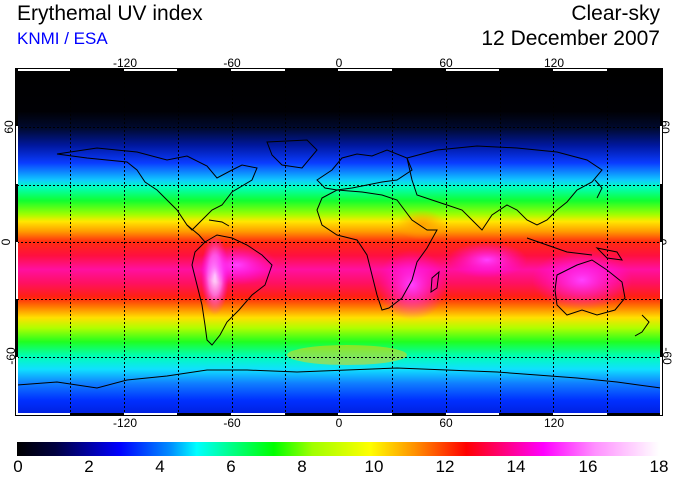 This screenshot has height=480, width=678. I want to click on madagascar-outline, so click(435, 281).